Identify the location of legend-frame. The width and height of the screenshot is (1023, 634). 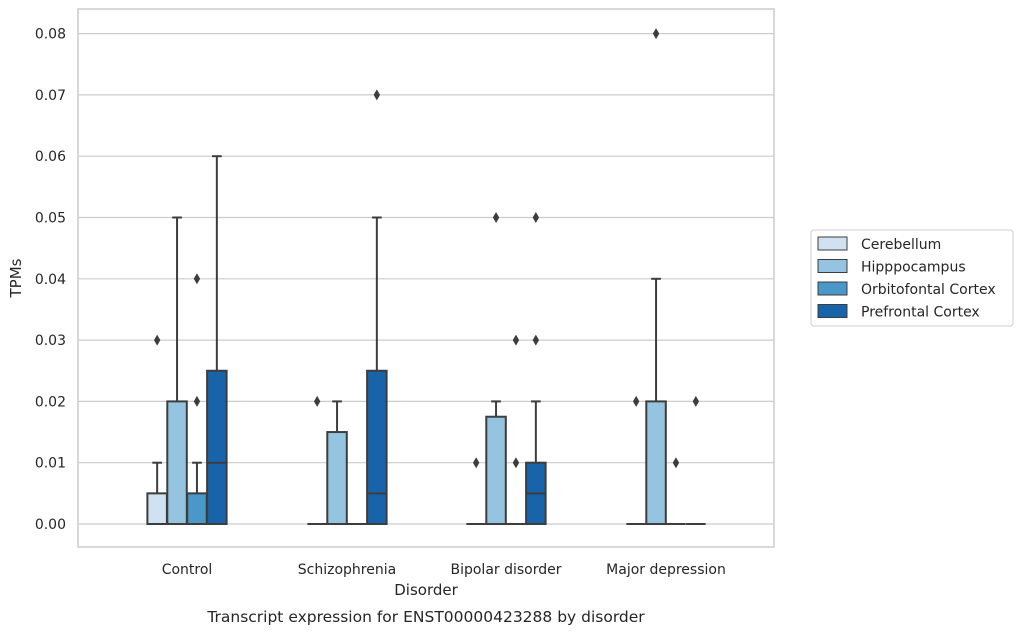
(912, 278).